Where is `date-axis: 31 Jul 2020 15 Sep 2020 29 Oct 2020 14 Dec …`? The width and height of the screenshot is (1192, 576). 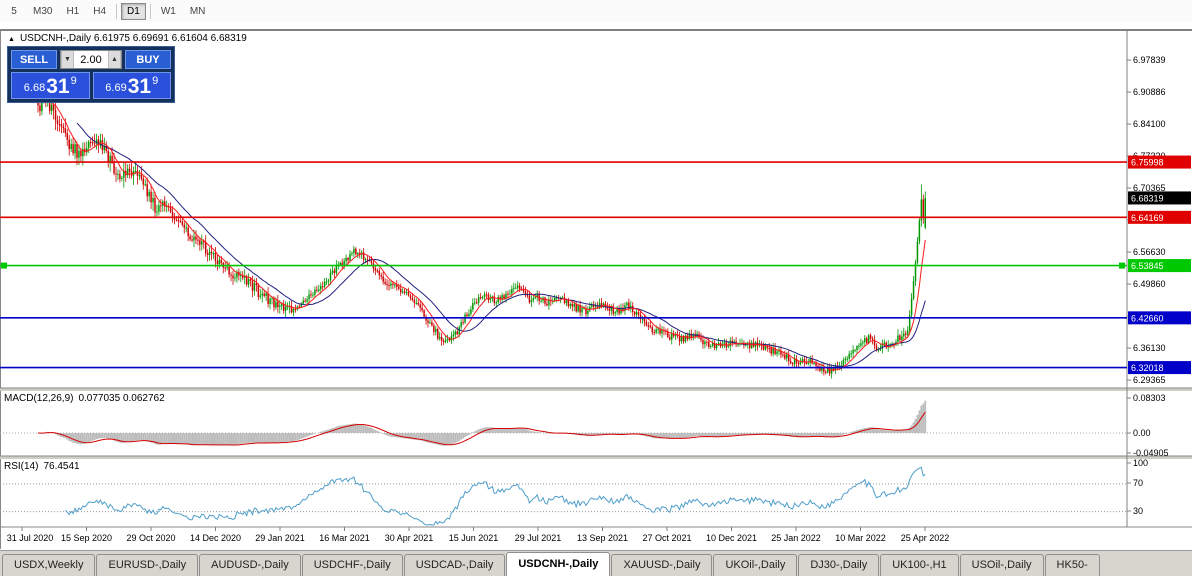
date-axis: 31 Jul 2020 15 Sep 2020 29 Oct 2020 14 Dec … is located at coordinates (478, 535).